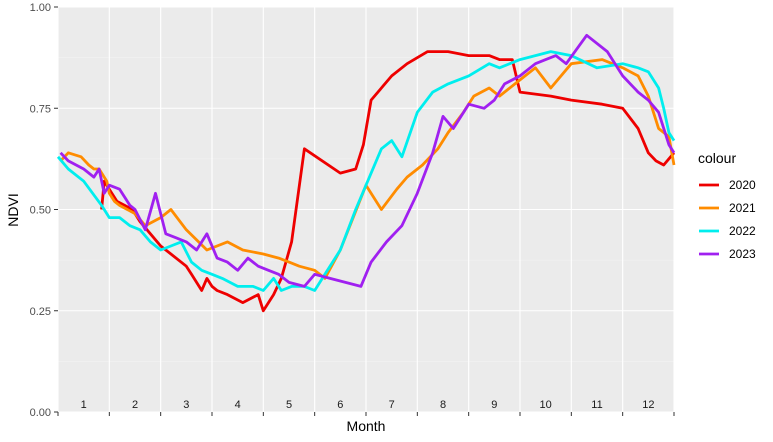  Describe the element at coordinates (368, 405) in the screenshot. I see `month-labels: 1 2 3 4 5 6 7 8 9 10 11 12` at that location.